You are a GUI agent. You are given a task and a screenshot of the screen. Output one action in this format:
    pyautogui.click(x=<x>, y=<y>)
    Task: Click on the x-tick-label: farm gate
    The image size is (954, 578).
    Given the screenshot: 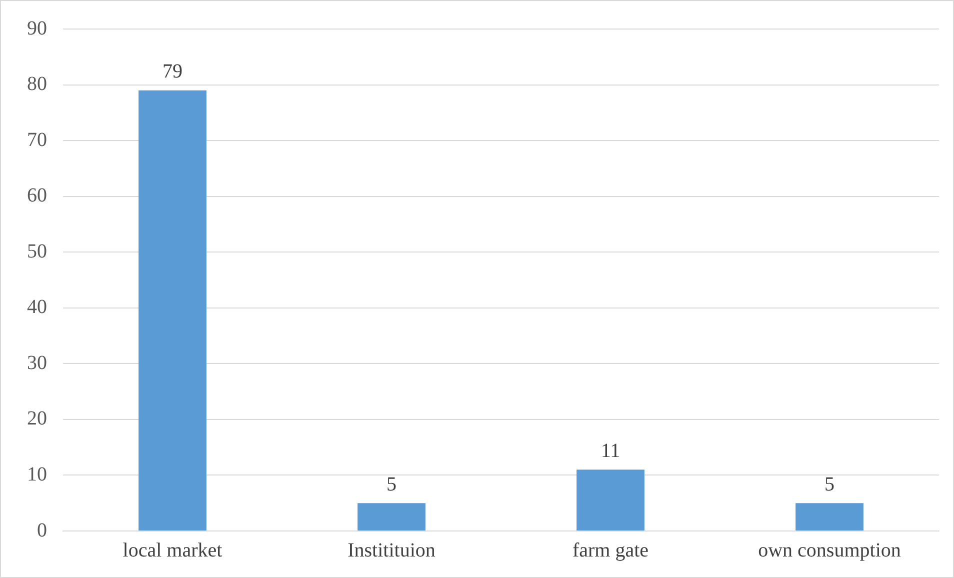 What is the action you would take?
    pyautogui.click(x=610, y=550)
    